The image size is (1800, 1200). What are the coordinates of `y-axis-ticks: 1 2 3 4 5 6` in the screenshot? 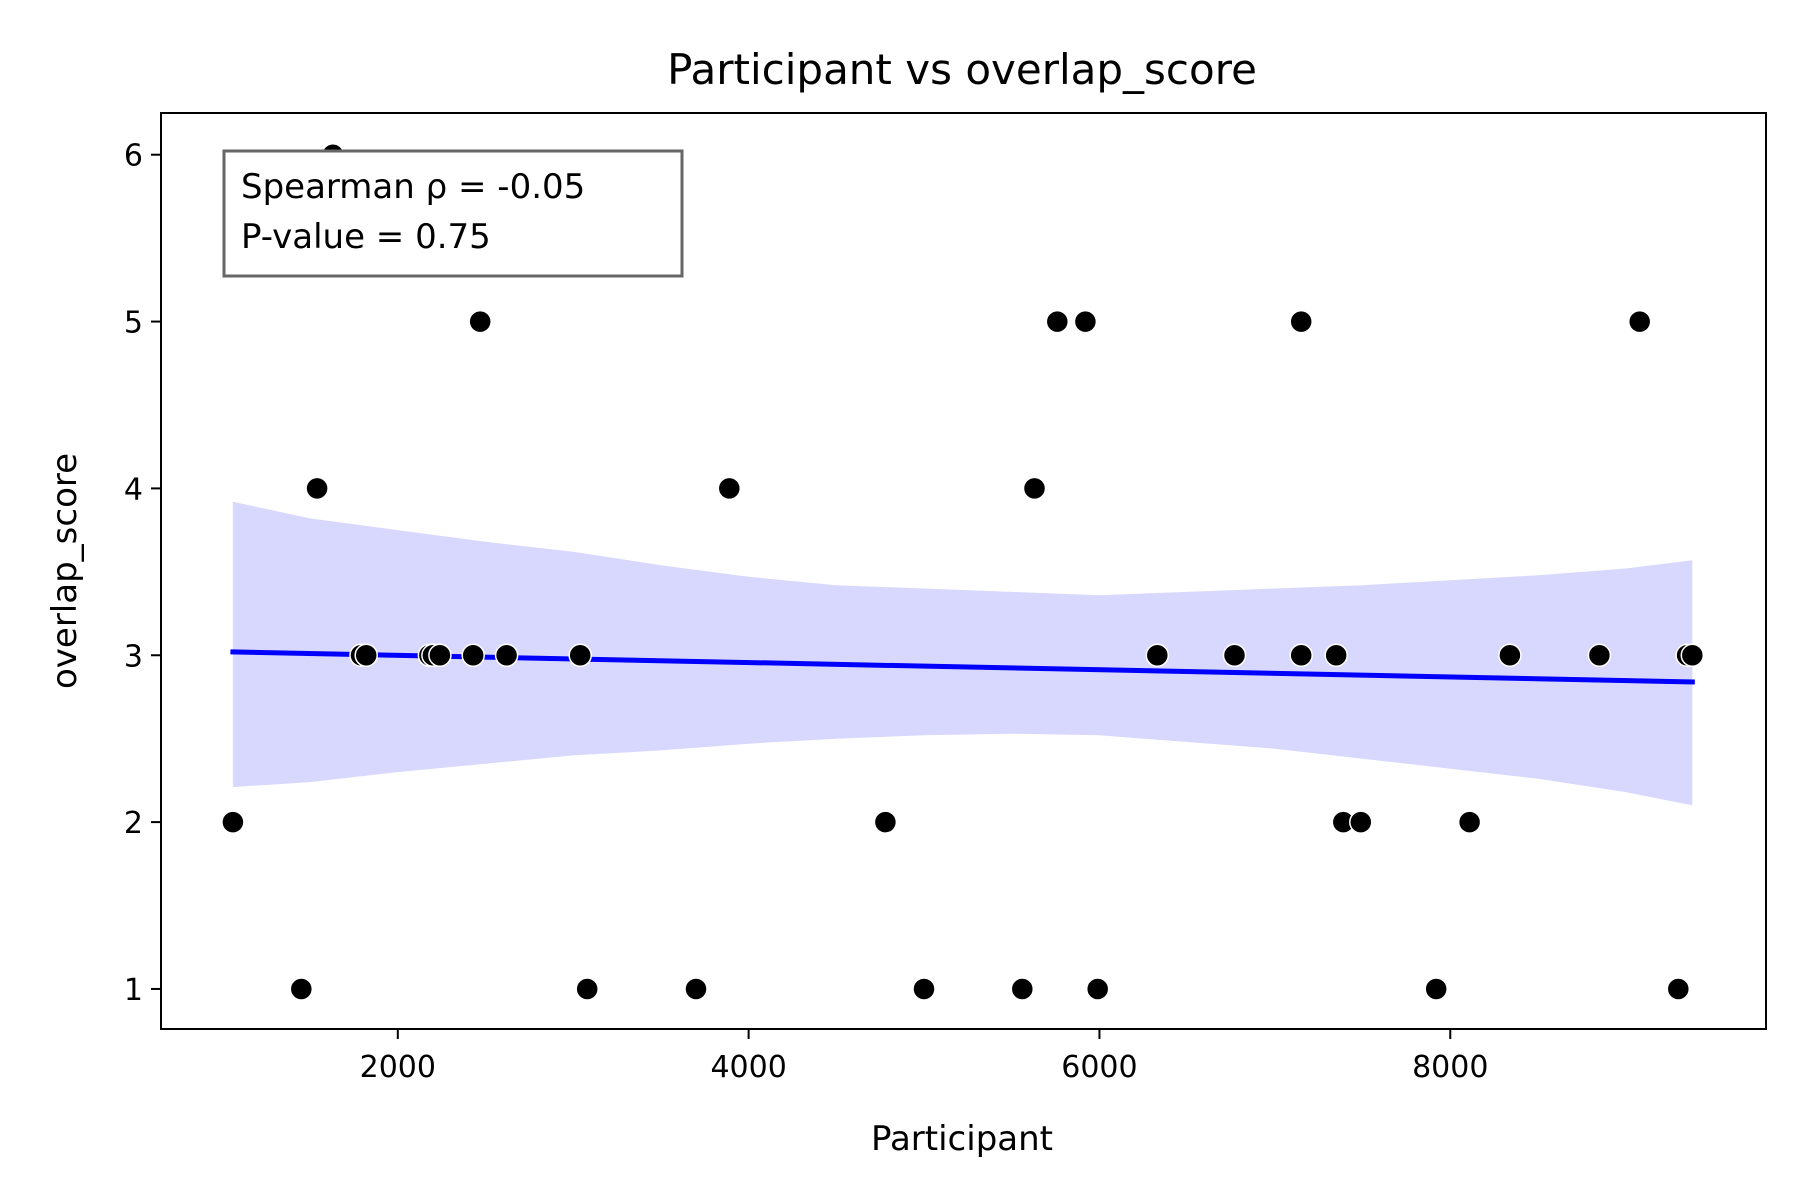 It's located at (142, 573).